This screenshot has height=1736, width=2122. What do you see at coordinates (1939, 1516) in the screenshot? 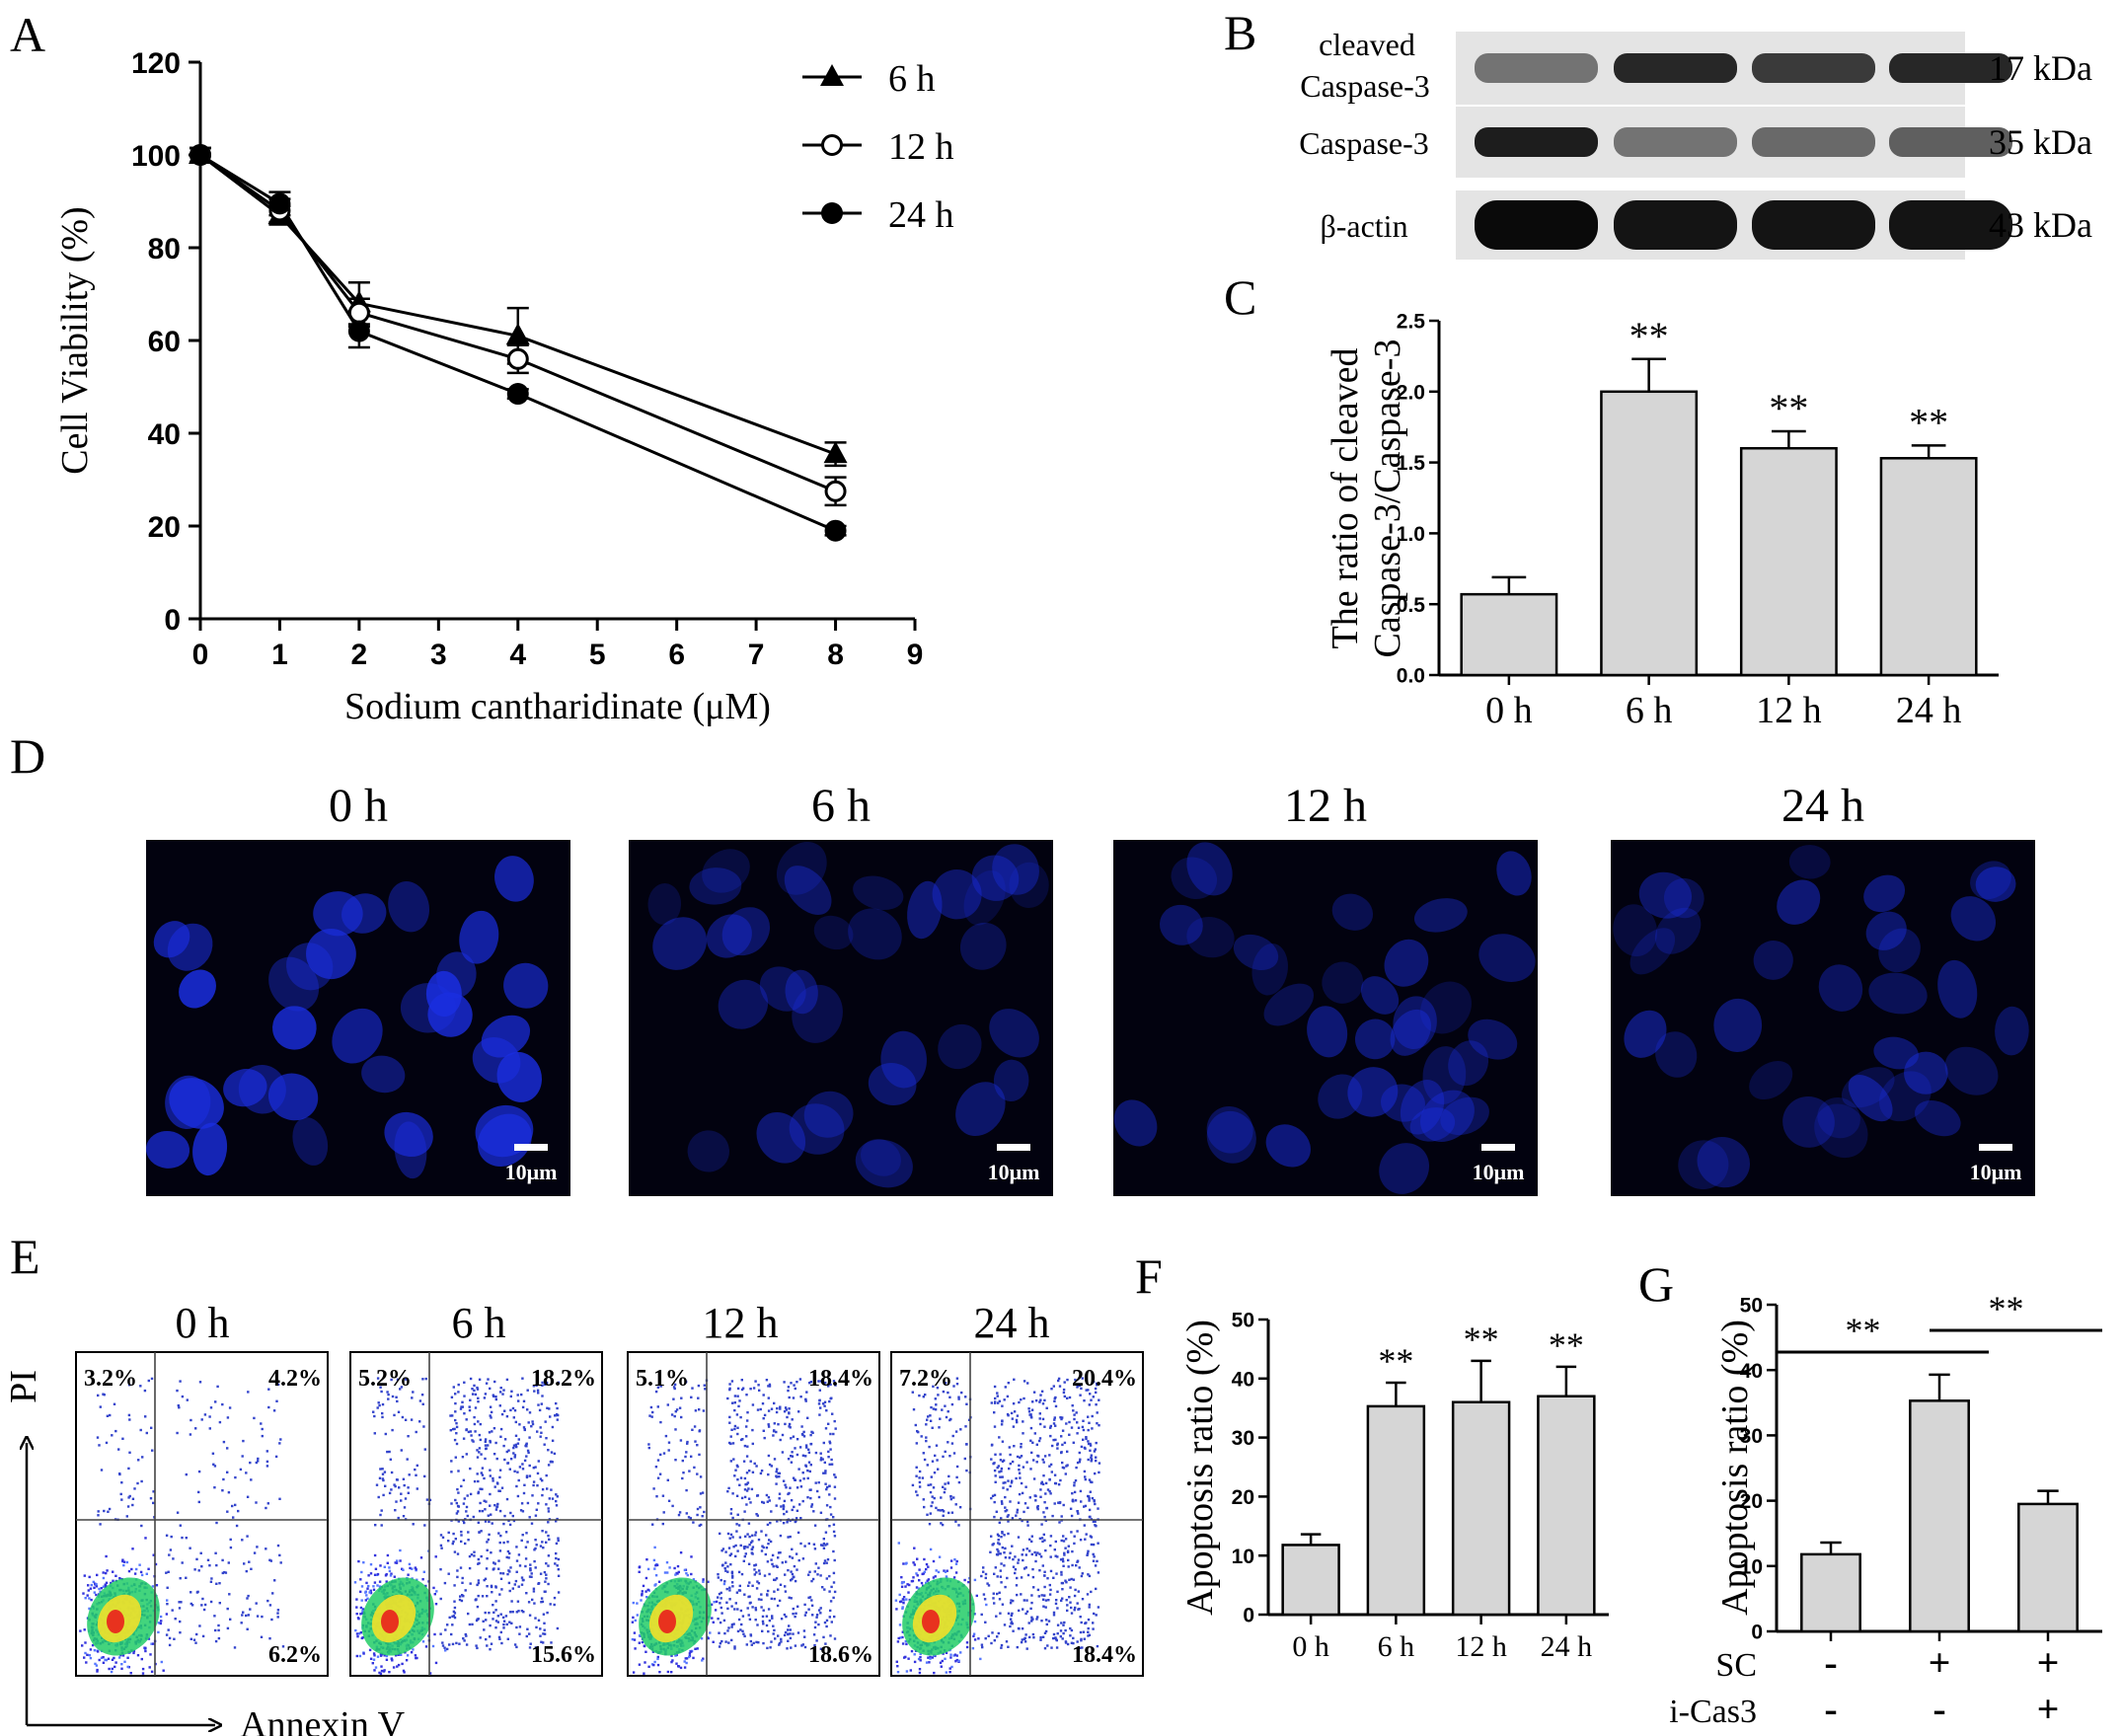
I see `chartG-bar` at bounding box center [1939, 1516].